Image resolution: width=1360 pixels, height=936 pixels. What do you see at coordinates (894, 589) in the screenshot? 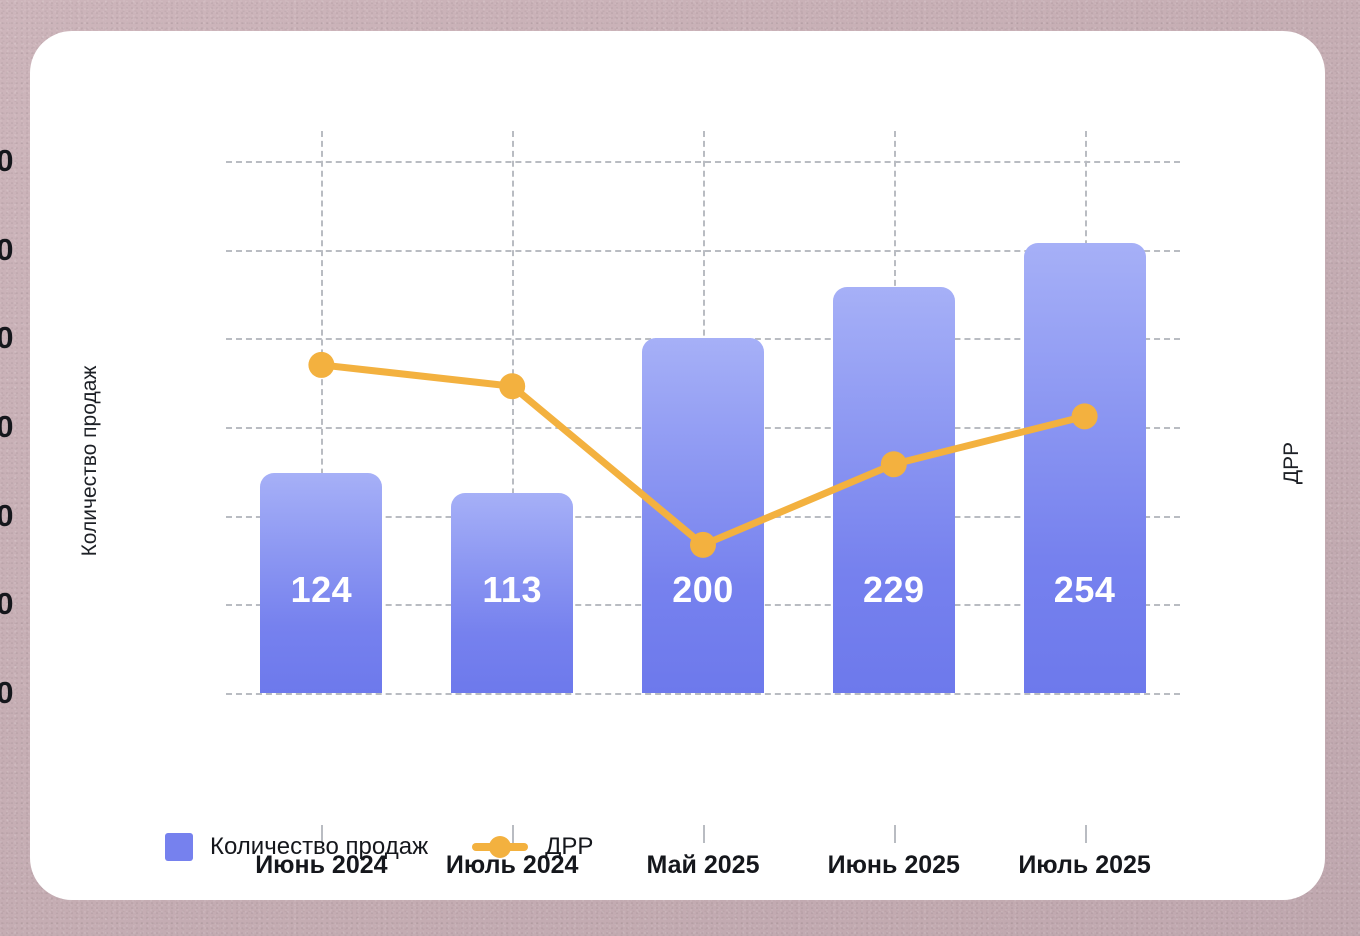
I see `bar-value-label: 229` at bounding box center [894, 589].